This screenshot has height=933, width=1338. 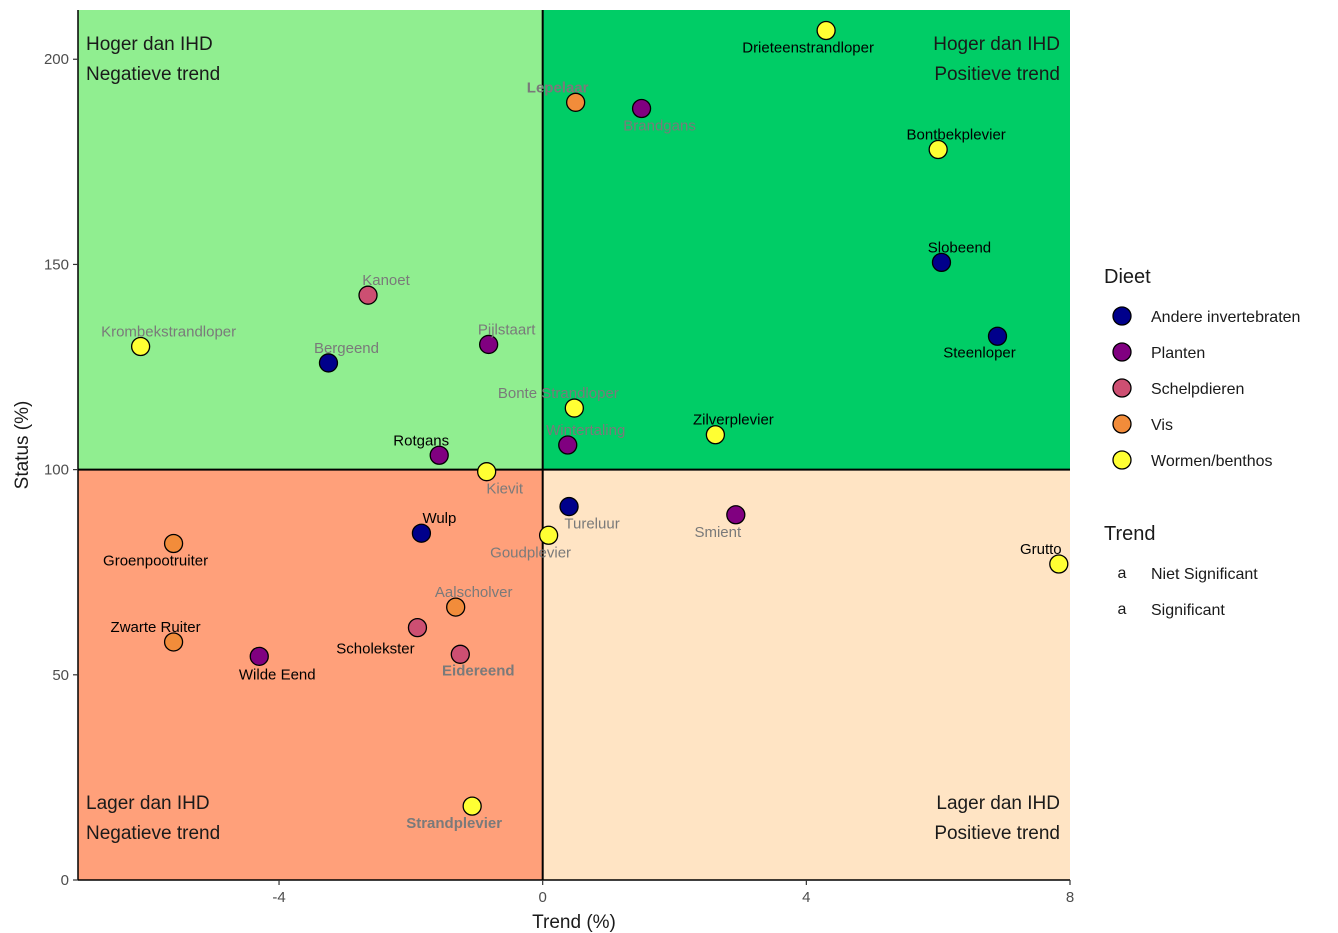 I want to click on label-wintertaling: Wintertaling, so click(x=585, y=430).